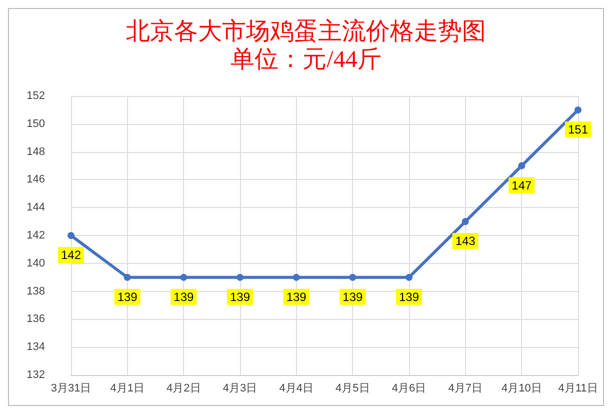  What do you see at coordinates (35, 263) in the screenshot?
I see `y-tick-label: 140` at bounding box center [35, 263].